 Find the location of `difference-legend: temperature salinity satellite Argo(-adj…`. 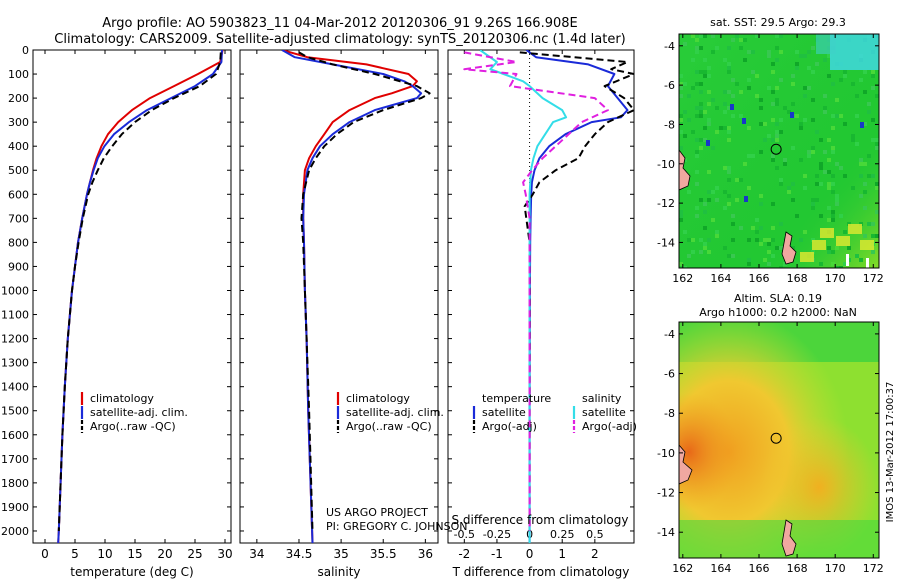

difference-legend: temperature salinity satellite Argo(-adj… is located at coordinates (554, 412).